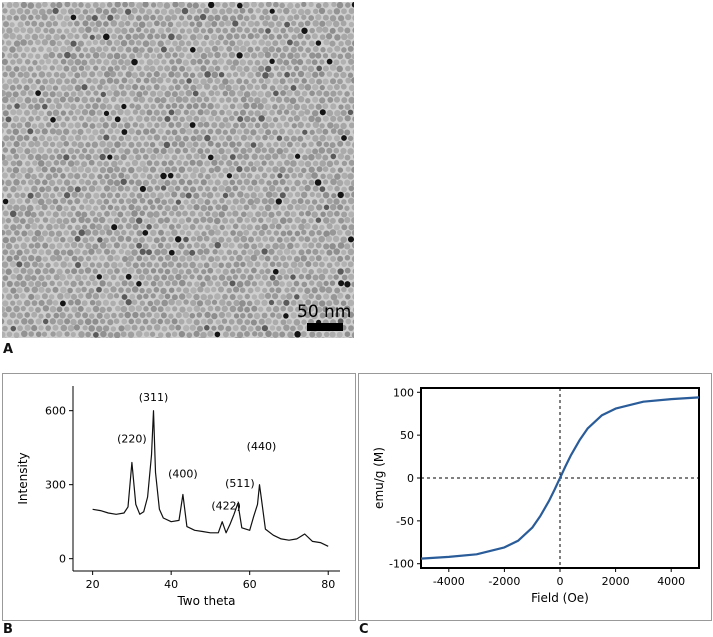 The image size is (713, 637). Describe the element at coordinates (364, 629) in the screenshot. I see `panel-label-c: C` at that location.